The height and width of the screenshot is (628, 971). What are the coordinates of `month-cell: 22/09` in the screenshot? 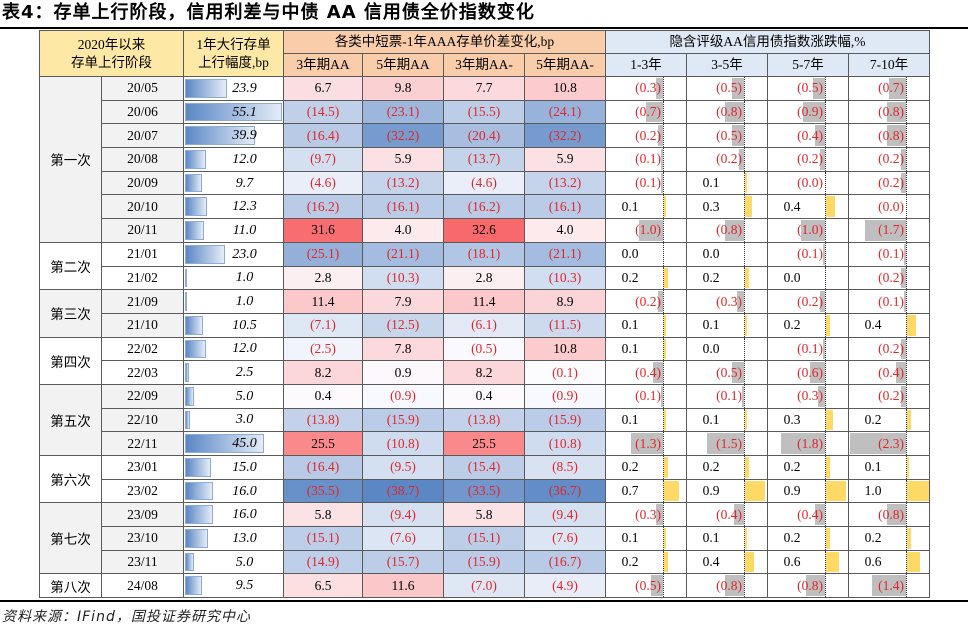 It's located at (142, 396).